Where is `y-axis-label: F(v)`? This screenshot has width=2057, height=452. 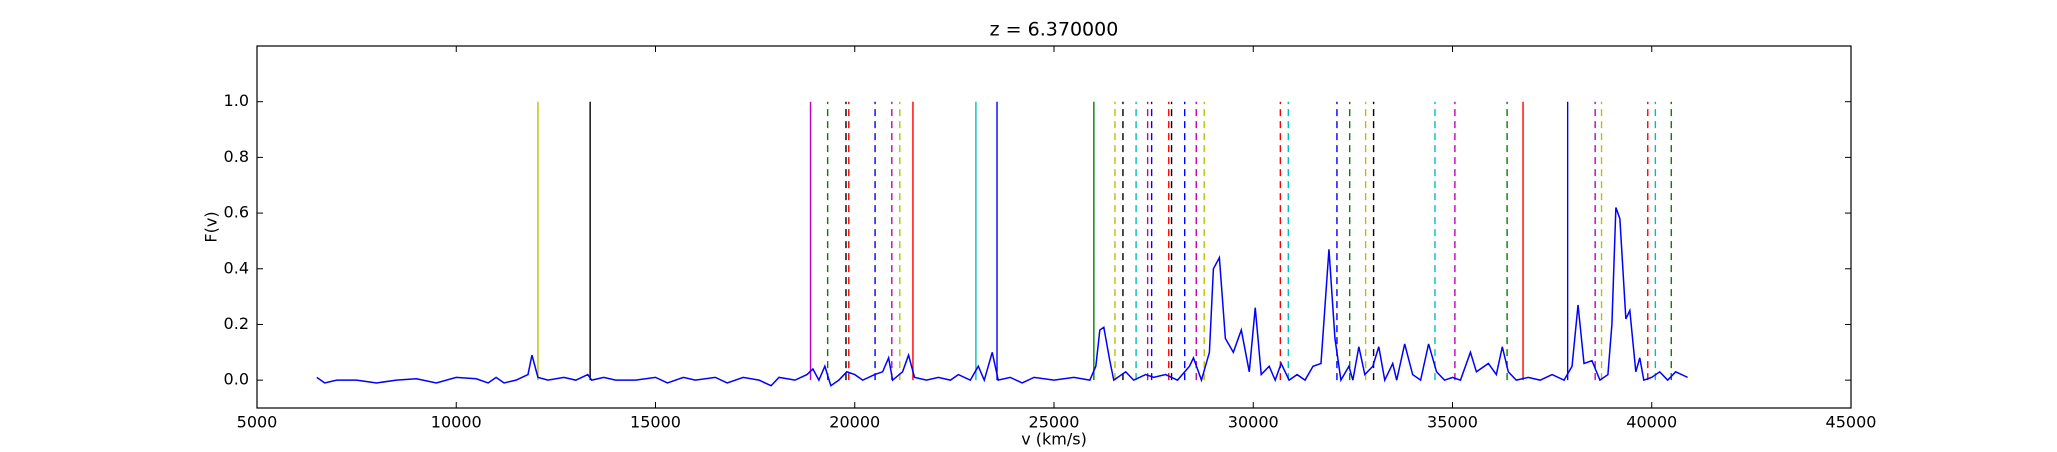
y-axis-label: F(v) is located at coordinates (211, 226).